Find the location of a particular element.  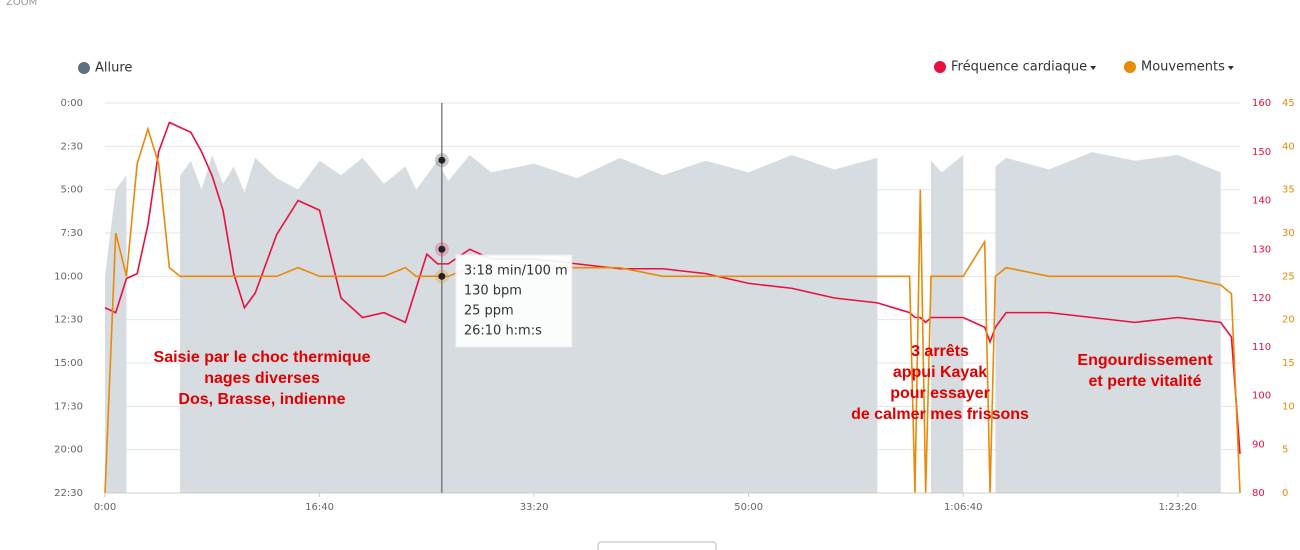

annotation: nages diverses is located at coordinates (262, 378).